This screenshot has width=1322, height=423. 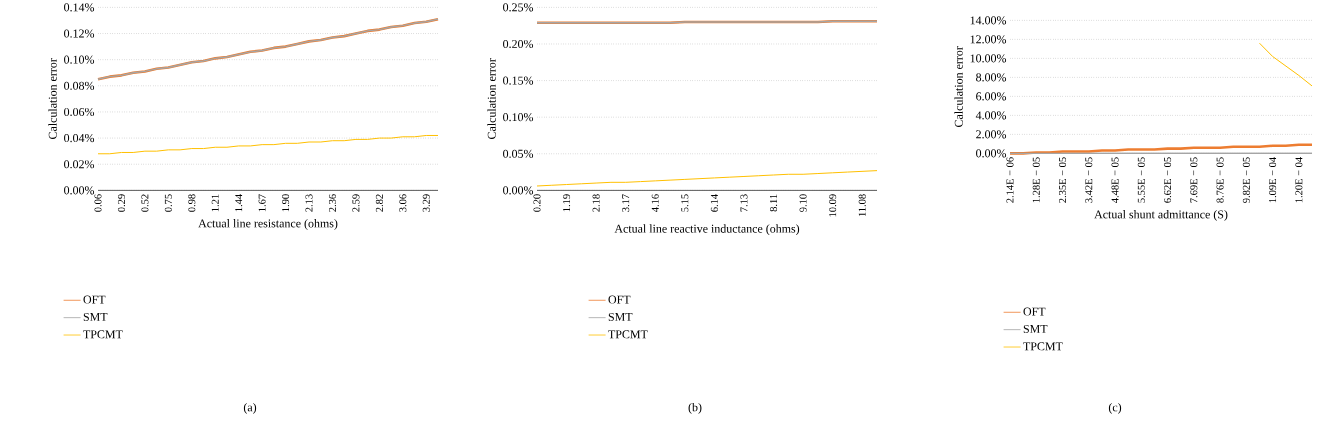 What do you see at coordinates (1220, 180) in the screenshot?
I see `x-tick-label: 8.76E − 05` at bounding box center [1220, 180].